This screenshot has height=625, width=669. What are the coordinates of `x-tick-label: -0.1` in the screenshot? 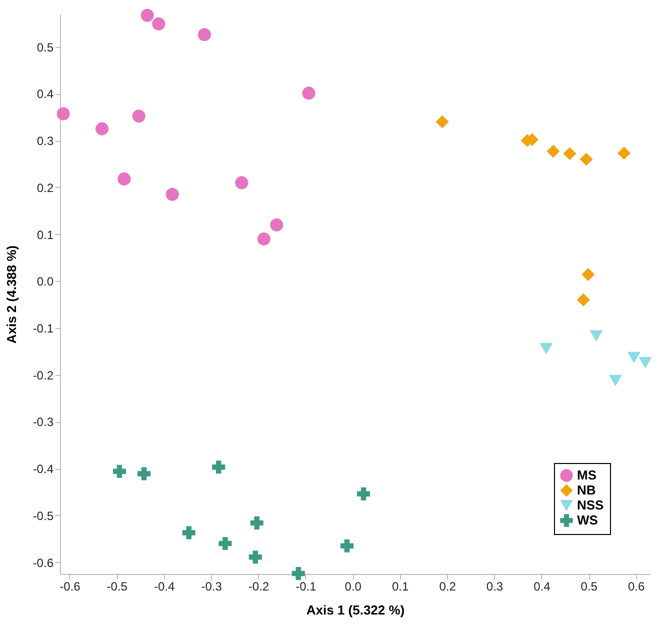 It's located at (306, 587).